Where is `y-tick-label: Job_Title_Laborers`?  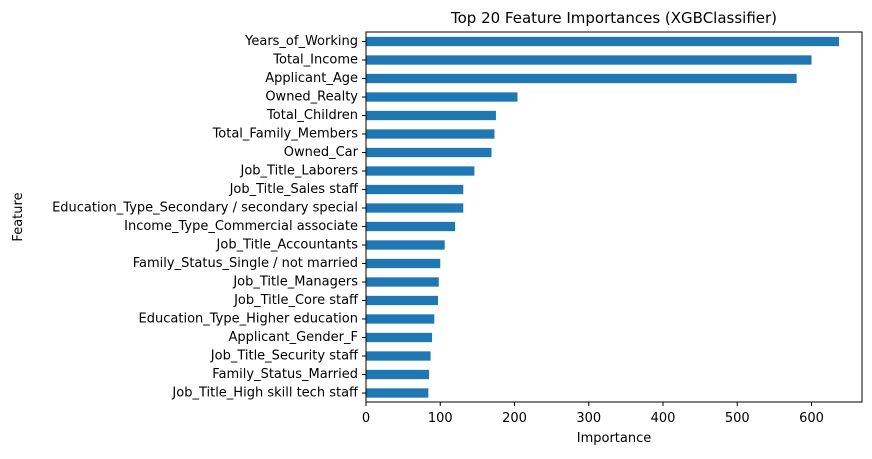
y-tick-label: Job_Title_Laborers is located at coordinates (299, 171).